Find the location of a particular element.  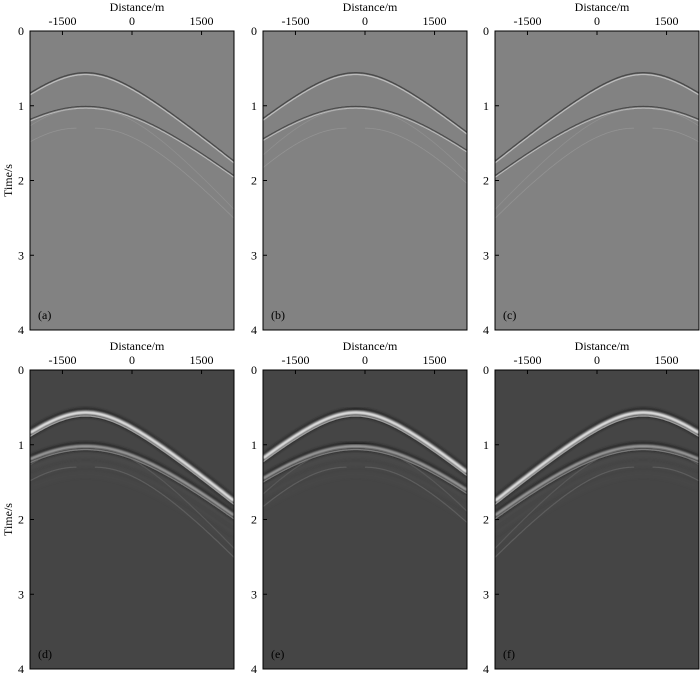

panel-label: (a) is located at coordinates (44, 315).